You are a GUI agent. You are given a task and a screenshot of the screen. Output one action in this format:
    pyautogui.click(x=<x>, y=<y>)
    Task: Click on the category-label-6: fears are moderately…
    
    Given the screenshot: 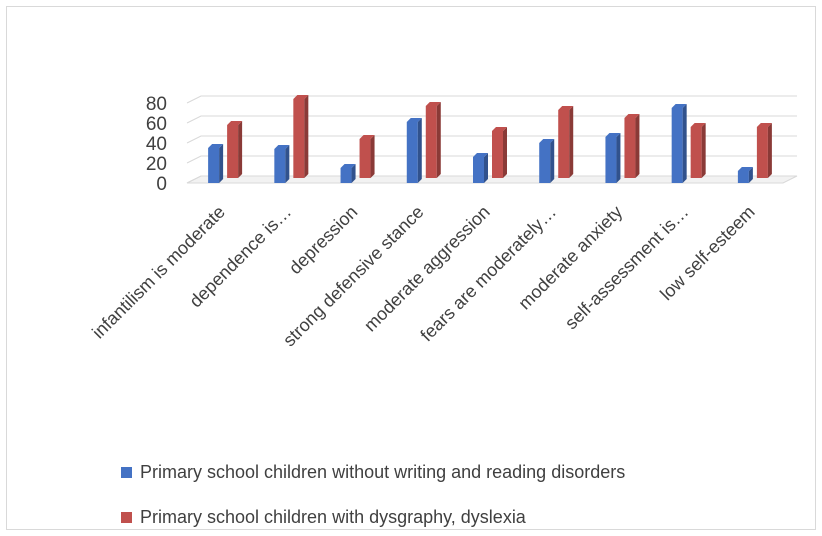 What is the action you would take?
    pyautogui.click(x=488, y=274)
    